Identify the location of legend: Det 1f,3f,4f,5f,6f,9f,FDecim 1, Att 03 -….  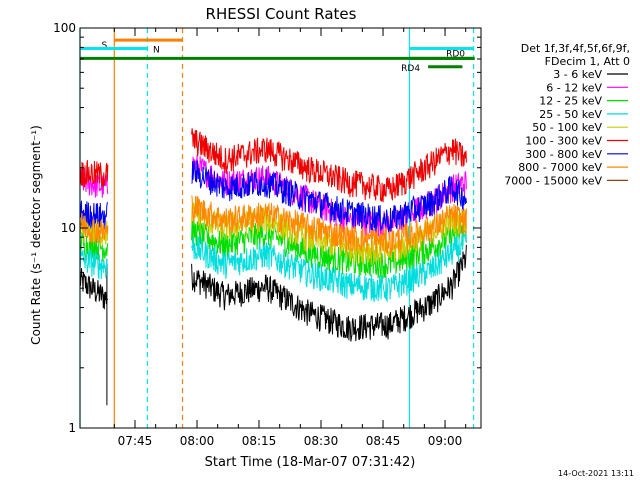
(567, 114).